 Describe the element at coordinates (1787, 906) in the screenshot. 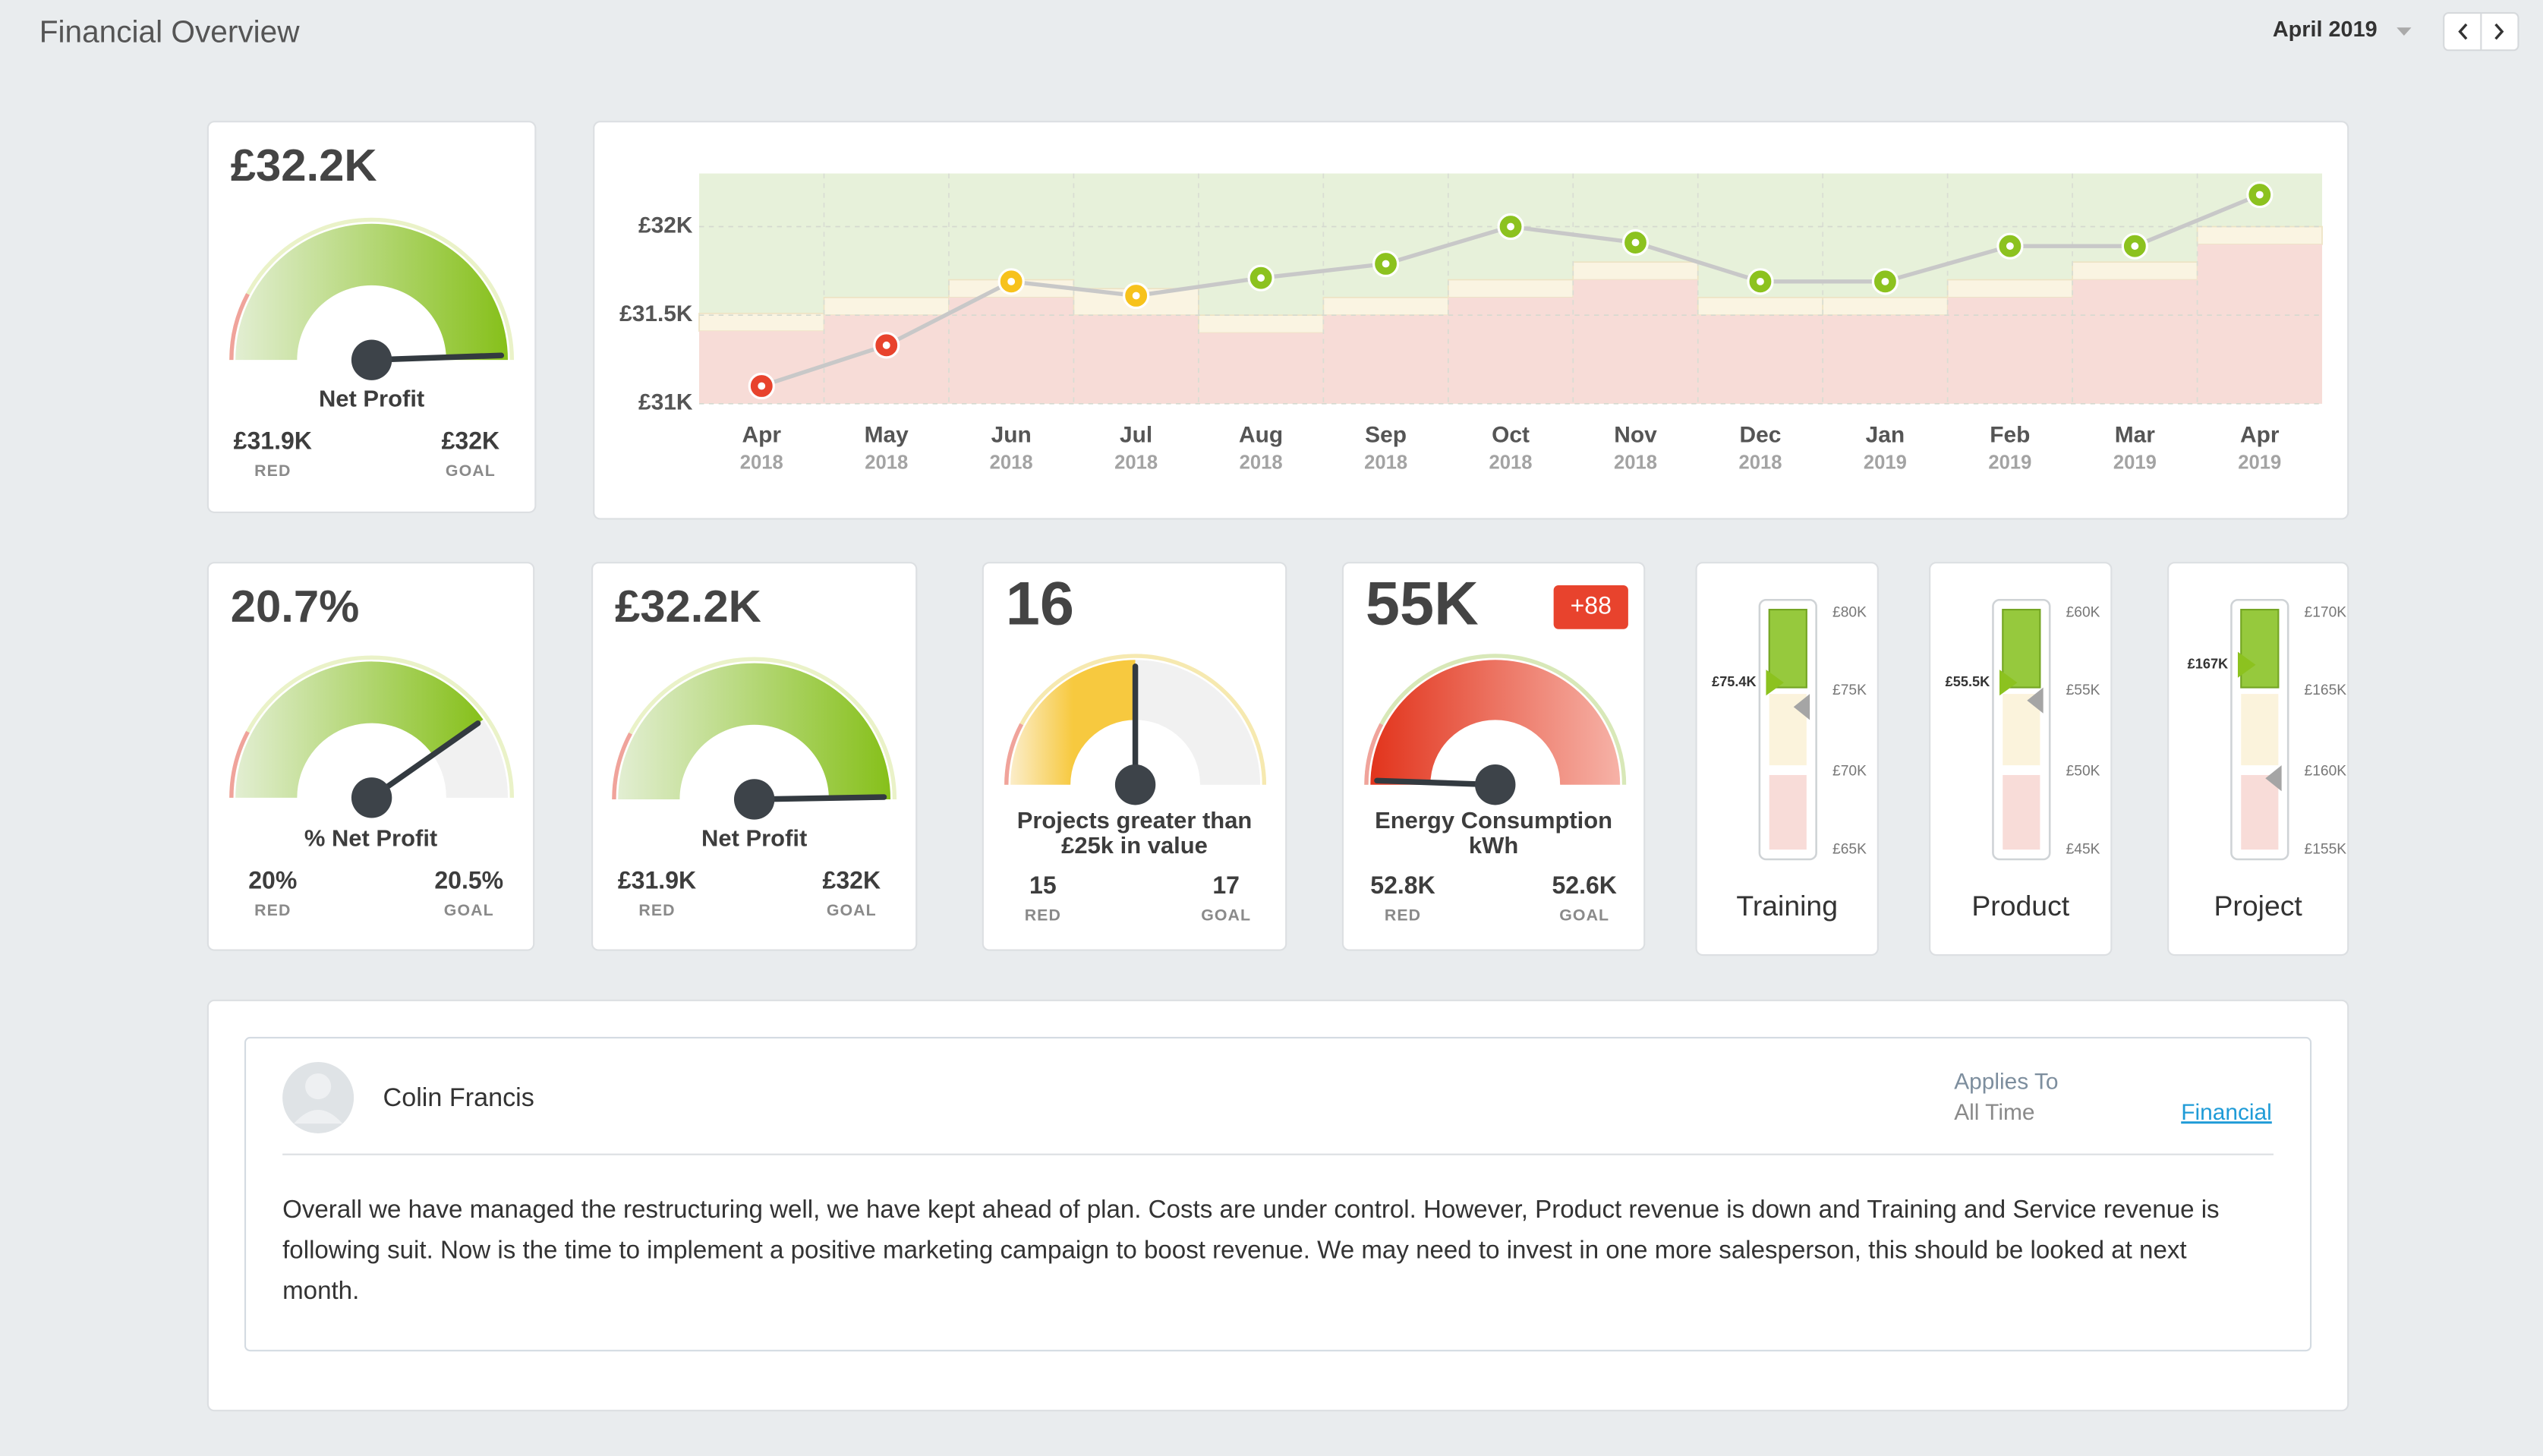

I see `bullet-name: Training` at that location.